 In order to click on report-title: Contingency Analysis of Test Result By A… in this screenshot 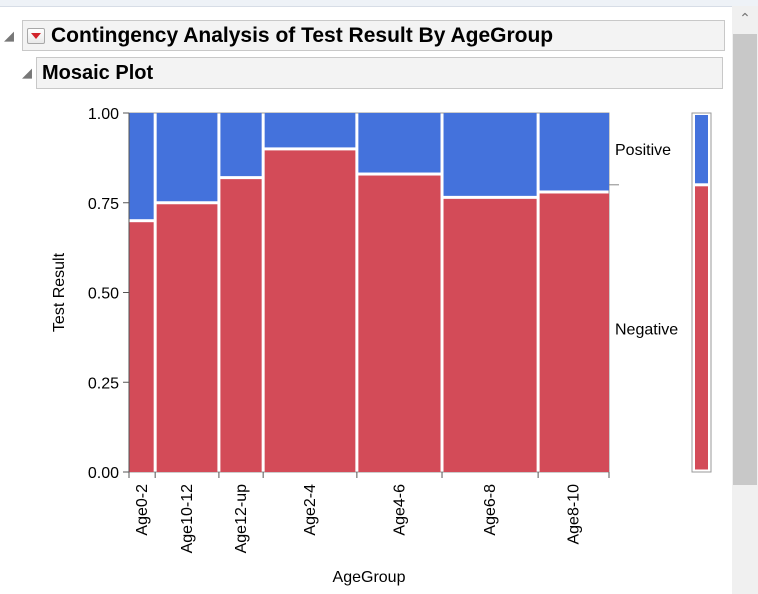, I will do `click(302, 35)`.